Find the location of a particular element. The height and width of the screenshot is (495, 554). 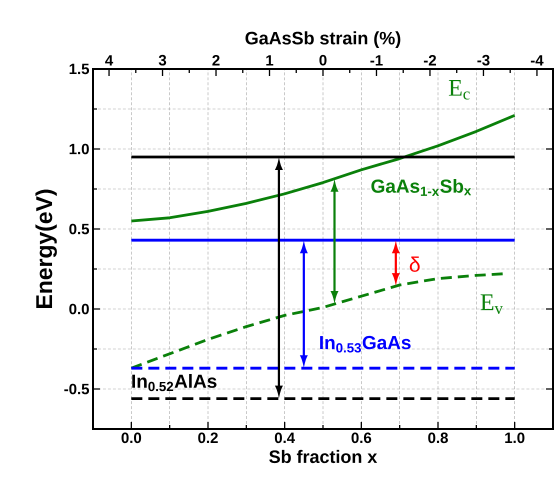

y-tick-label: 1.5 is located at coordinates (80, 69).